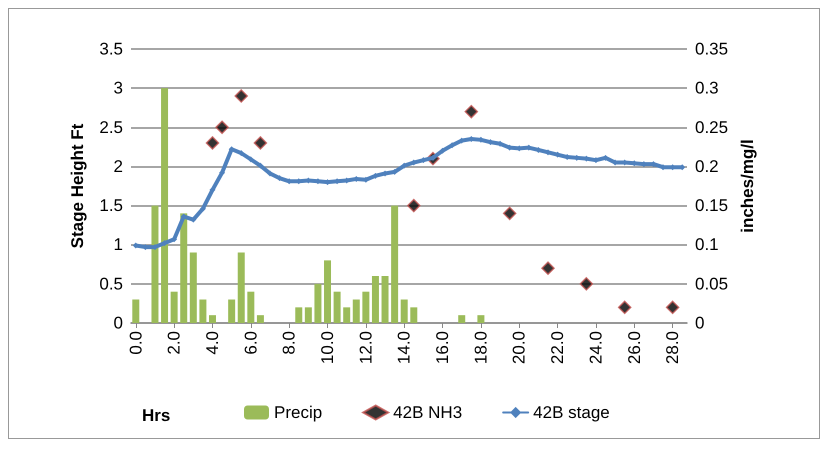 The height and width of the screenshot is (449, 830). What do you see at coordinates (156, 415) in the screenshot?
I see `x-axis-title: Hrs` at bounding box center [156, 415].